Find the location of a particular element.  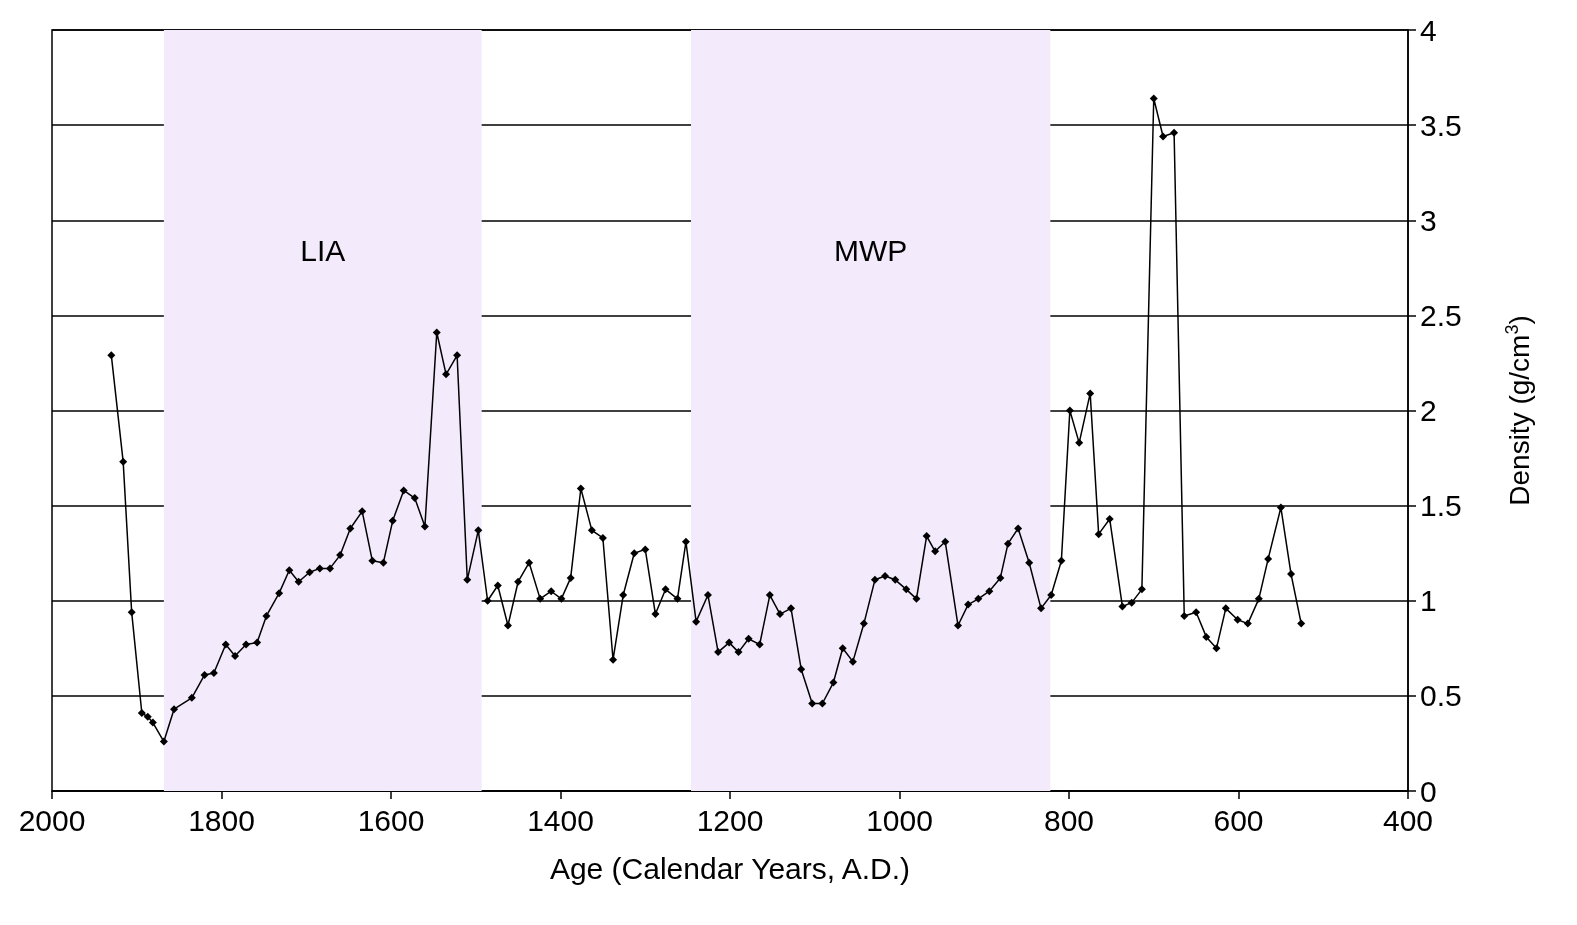

y-tick-label: 3 is located at coordinates (1428, 220).